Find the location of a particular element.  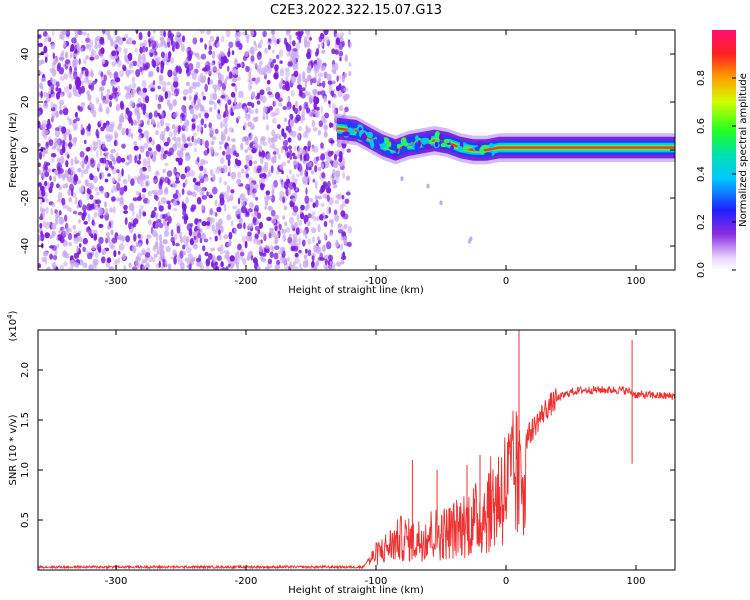

spectrogram-signal-blob is located at coordinates (428, 146).